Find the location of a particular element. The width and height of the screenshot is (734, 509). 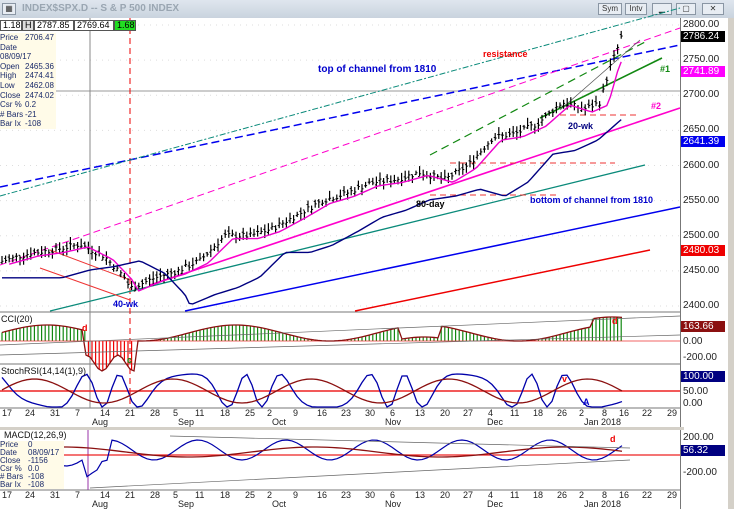

axis-label: 2500.00 is located at coordinates (701, 235).